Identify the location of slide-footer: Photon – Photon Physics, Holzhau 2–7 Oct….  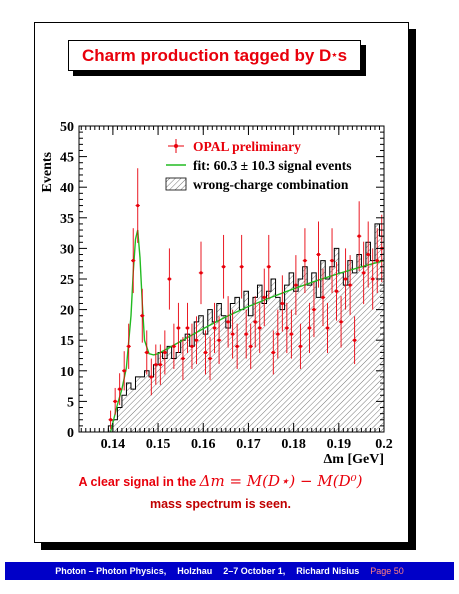
(229, 571).